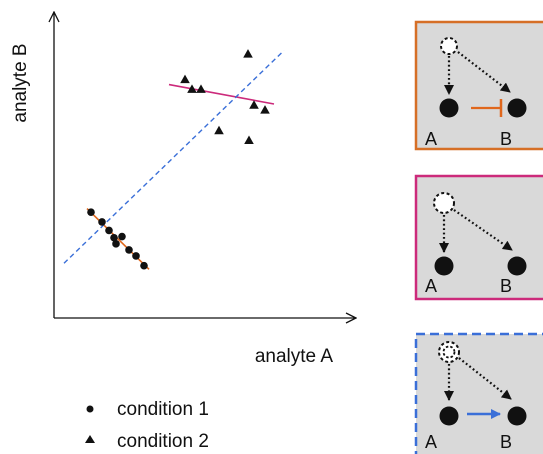  I want to click on arrow-latent-to-b, so click(483, 230).